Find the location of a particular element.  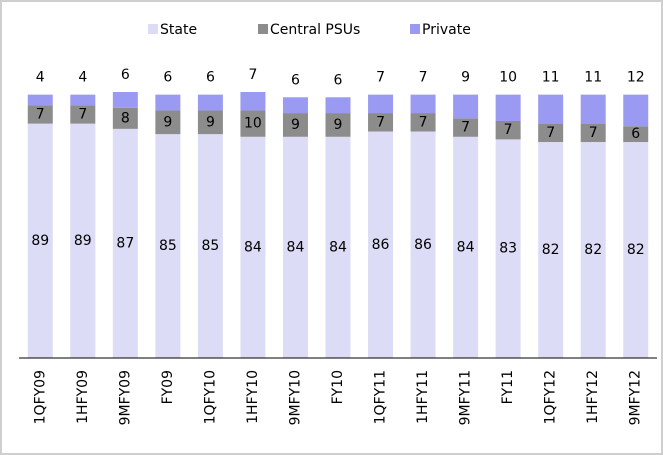

x-tick-label: 1QFY12 is located at coordinates (551, 397).